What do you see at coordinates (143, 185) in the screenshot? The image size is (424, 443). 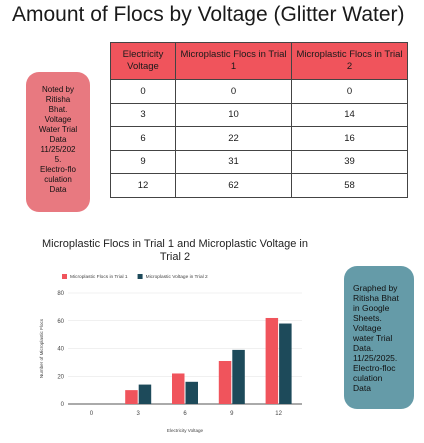 I see `cell-voltage: 12` at bounding box center [143, 185].